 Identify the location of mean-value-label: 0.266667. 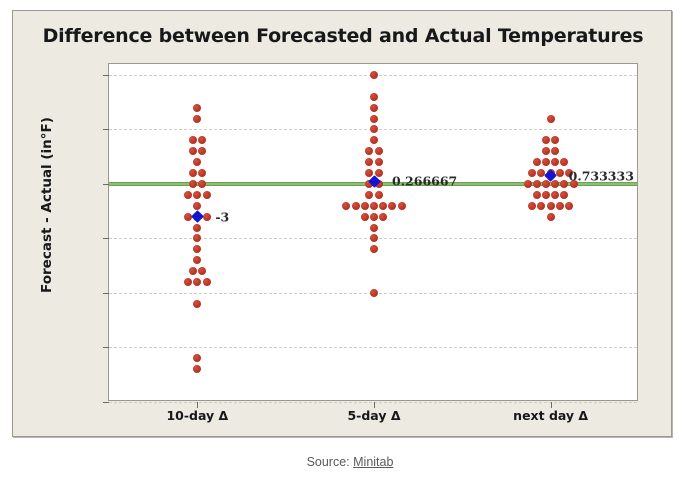
(425, 181).